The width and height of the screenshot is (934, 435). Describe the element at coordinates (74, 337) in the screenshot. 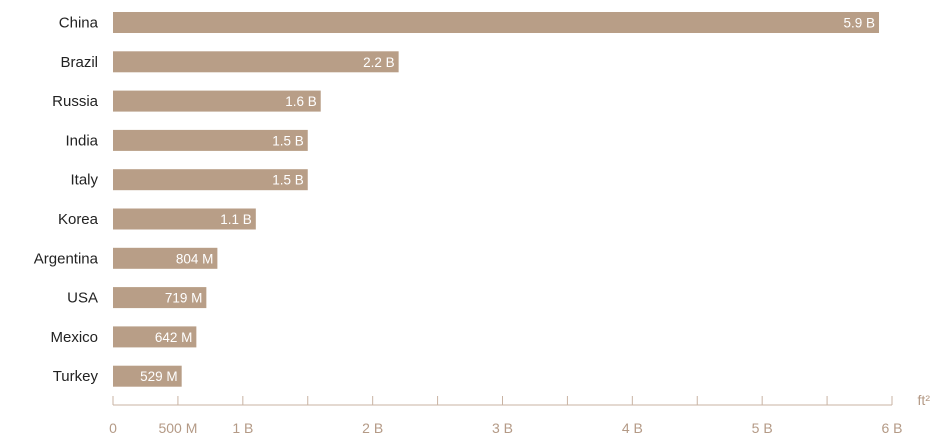

I see `category-label: Mexico` at that location.